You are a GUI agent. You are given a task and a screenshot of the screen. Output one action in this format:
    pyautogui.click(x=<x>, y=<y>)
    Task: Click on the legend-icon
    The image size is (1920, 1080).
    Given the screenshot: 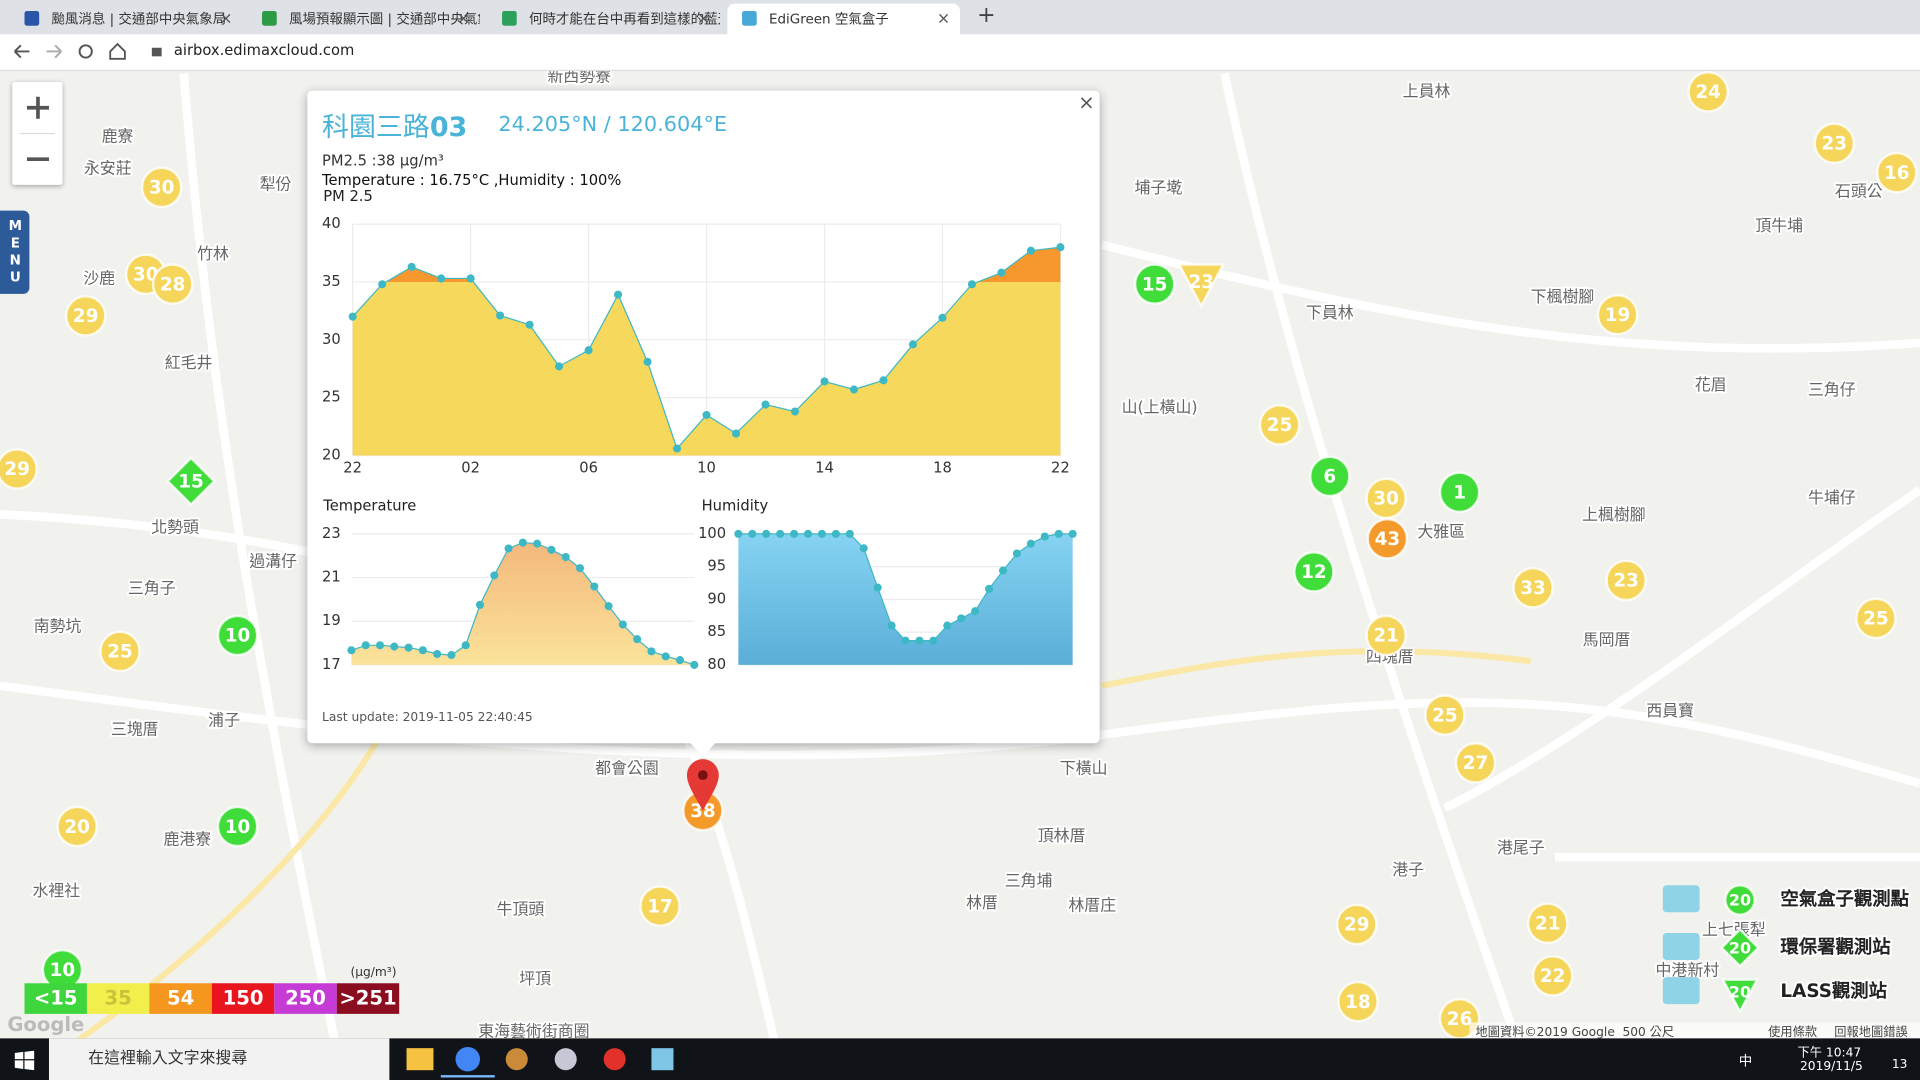 What is the action you would take?
    pyautogui.click(x=1681, y=991)
    